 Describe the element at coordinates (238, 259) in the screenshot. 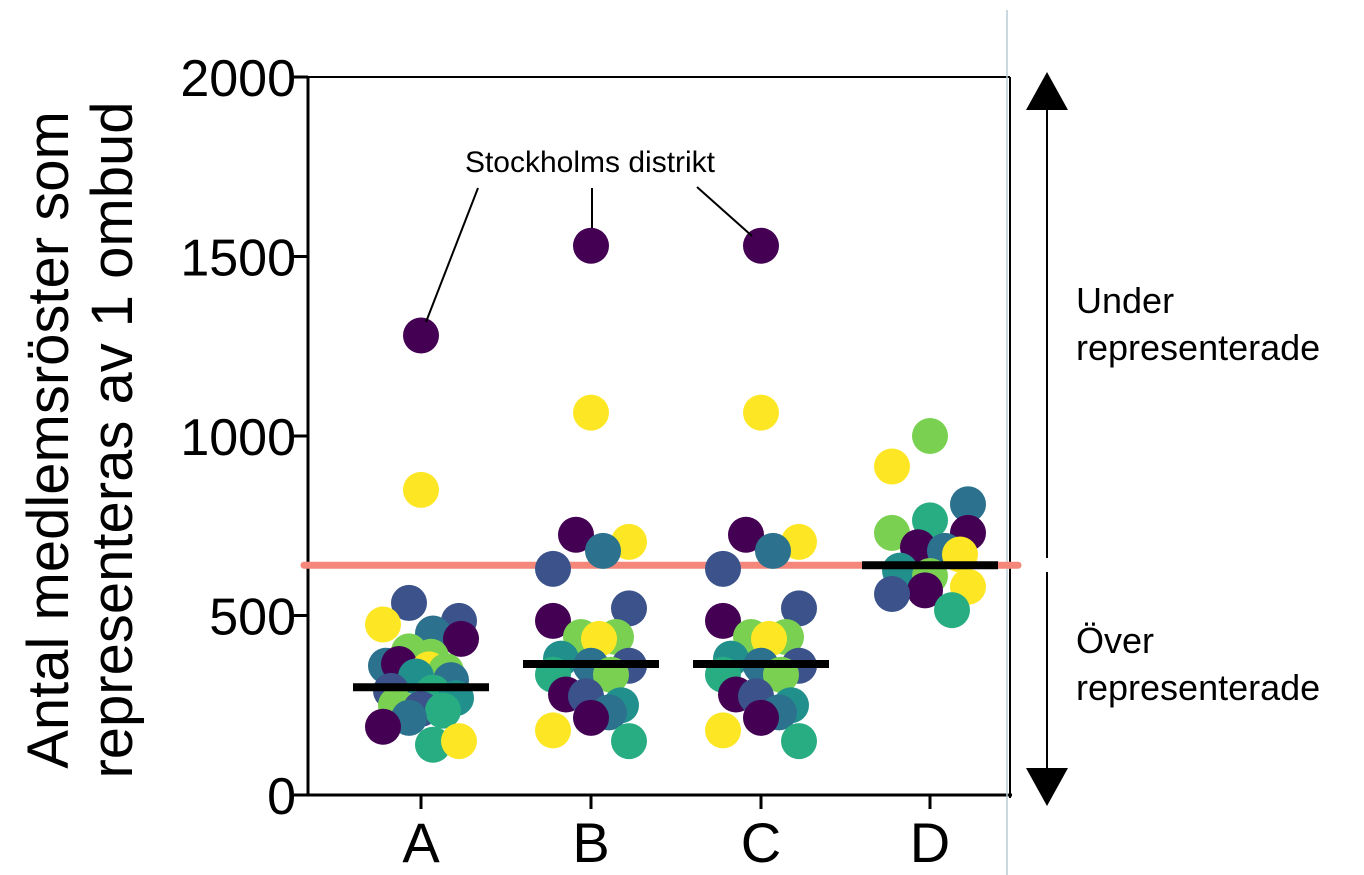

I see `y-tick-label: 1500` at that location.